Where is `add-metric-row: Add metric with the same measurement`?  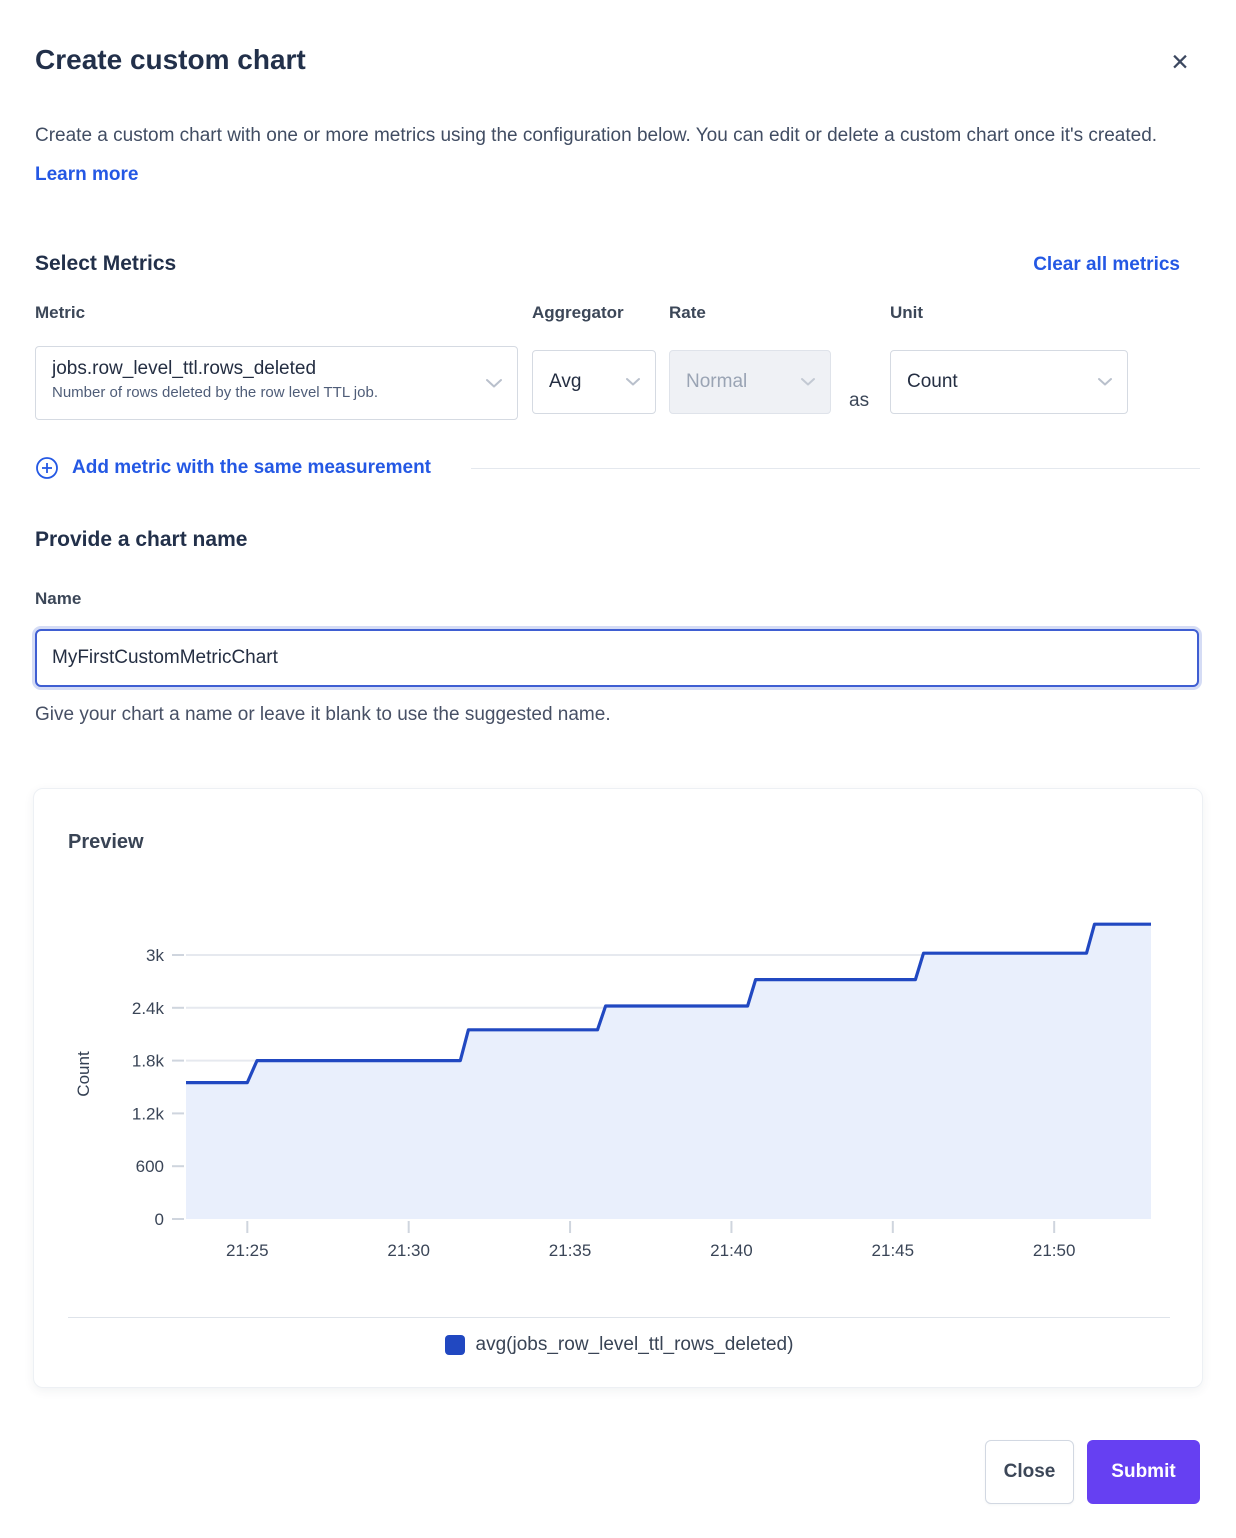
add-metric-row: Add metric with the same measurement is located at coordinates (617, 468).